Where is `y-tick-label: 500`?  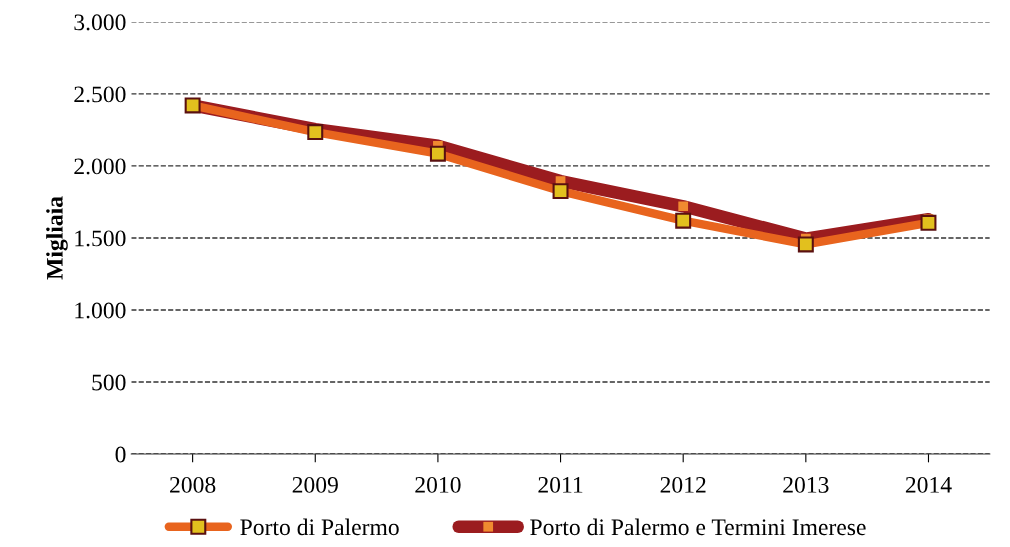 y-tick-label: 500 is located at coordinates (109, 382).